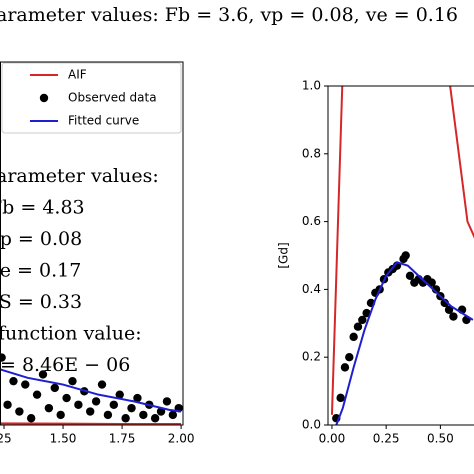 The height and width of the screenshot is (474, 474). Describe the element at coordinates (311, 86) in the screenshot. I see `y-tick-label: 1.0` at that location.